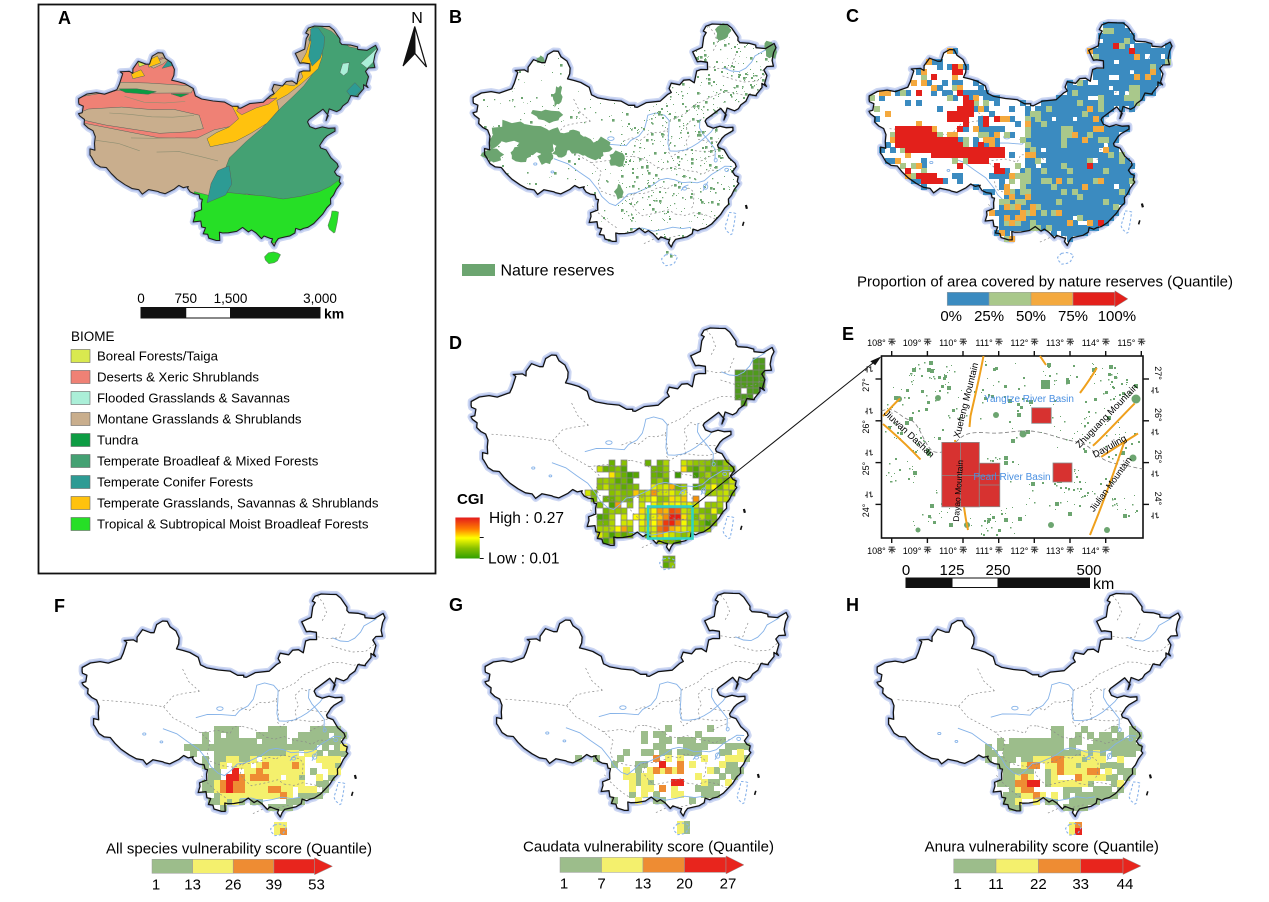 This screenshot has width=1269, height=902. What do you see at coordinates (320, 298) in the screenshot?
I see `svg-text: 3,000` at bounding box center [320, 298].